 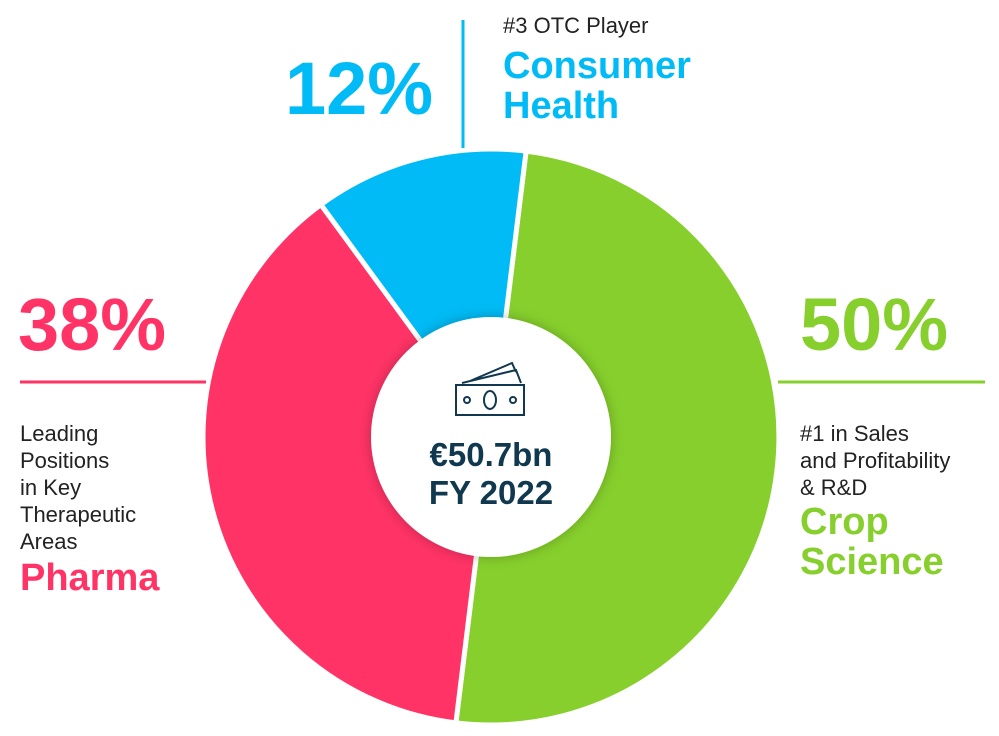 I want to click on description-line: Positions, so click(x=65, y=460).